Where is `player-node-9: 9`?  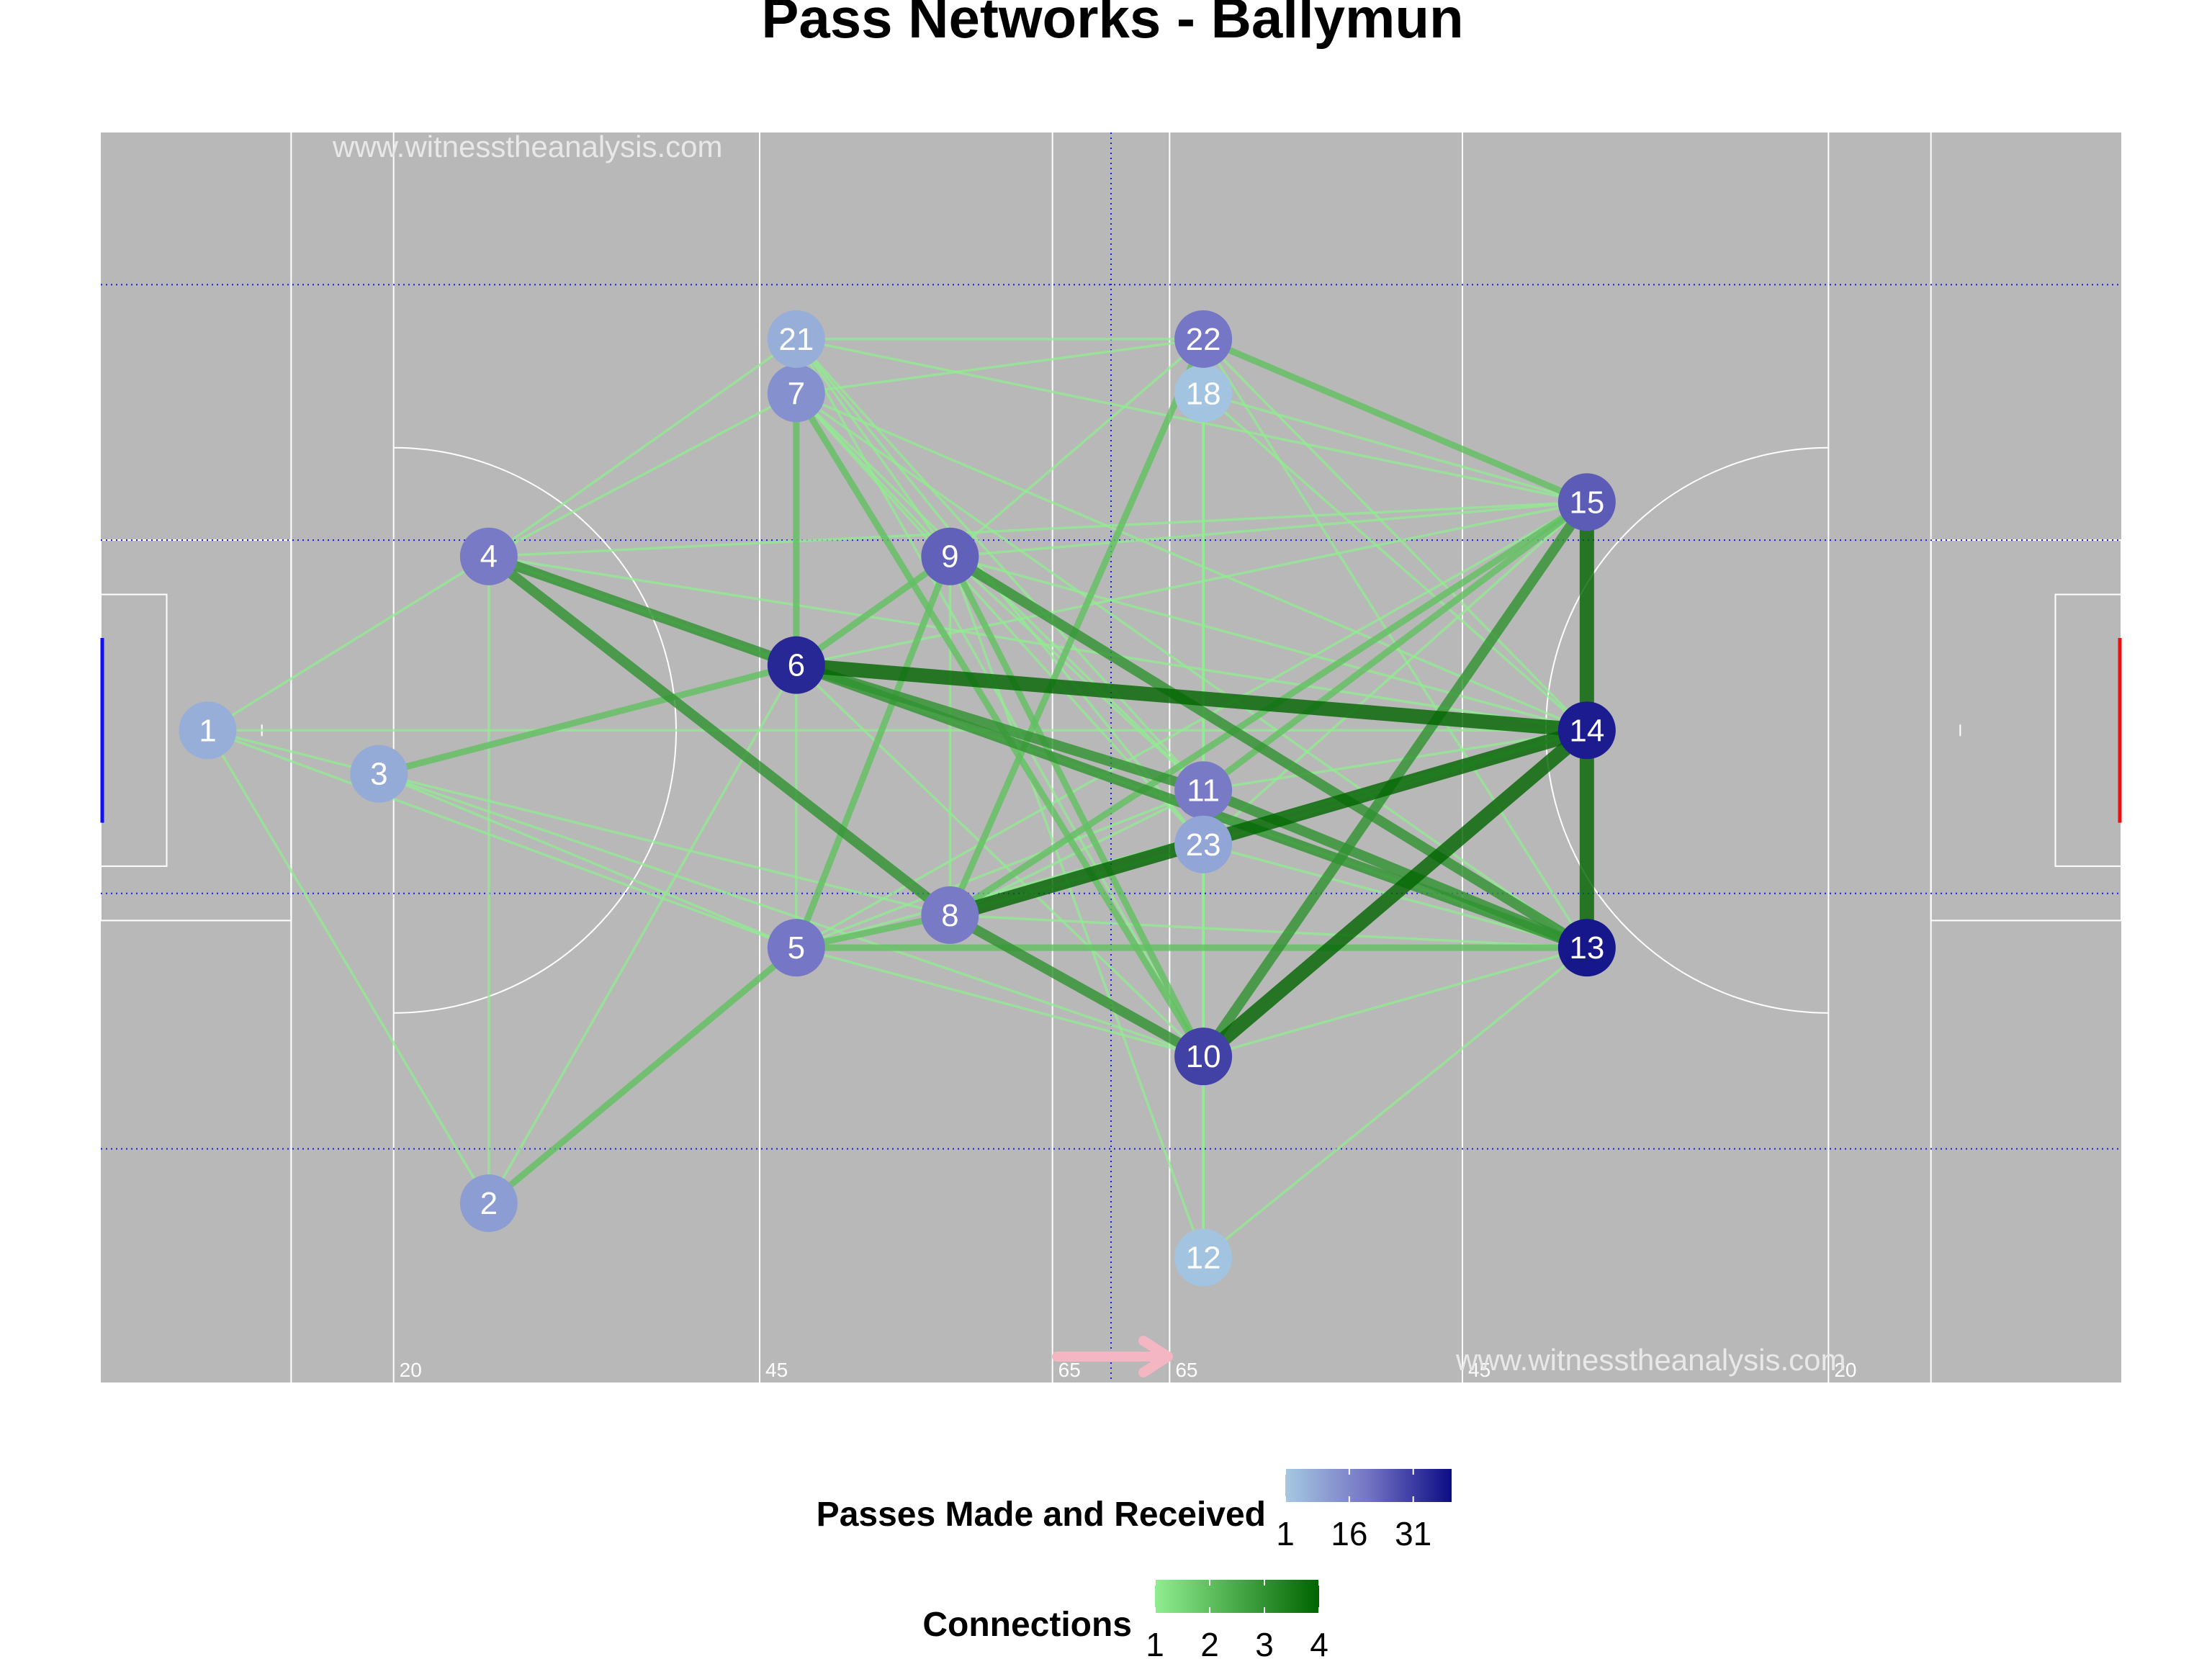
player-node-9: 9 is located at coordinates (950, 556).